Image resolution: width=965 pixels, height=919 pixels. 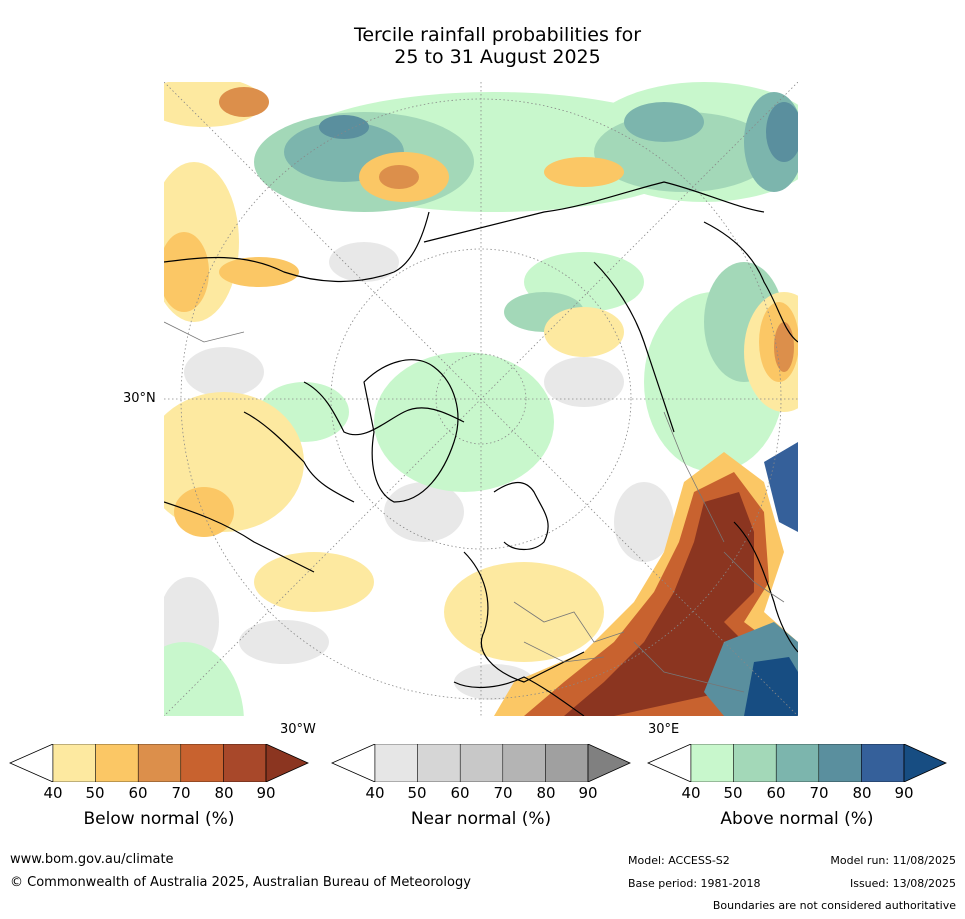 What do you see at coordinates (694, 883) in the screenshot?
I see `base-period: Base period: 1981-2018` at bounding box center [694, 883].